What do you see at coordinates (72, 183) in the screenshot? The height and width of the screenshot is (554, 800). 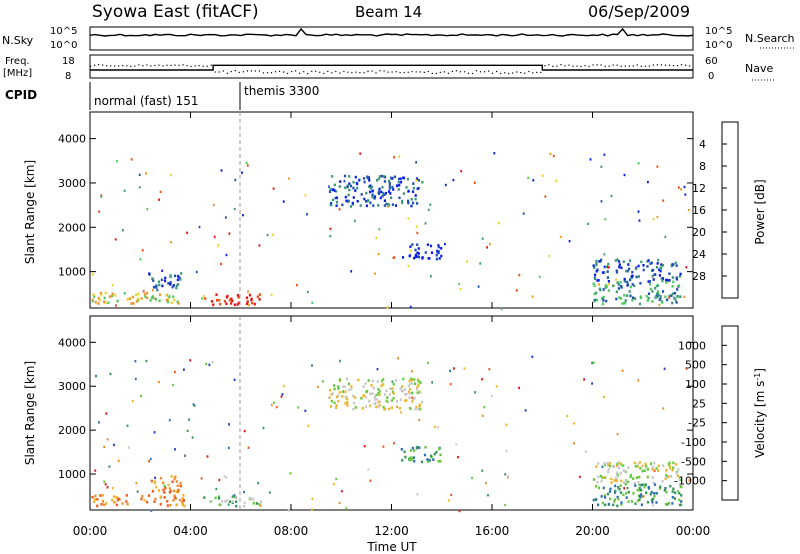 I see `y-tick-label: 3000` at bounding box center [72, 183].